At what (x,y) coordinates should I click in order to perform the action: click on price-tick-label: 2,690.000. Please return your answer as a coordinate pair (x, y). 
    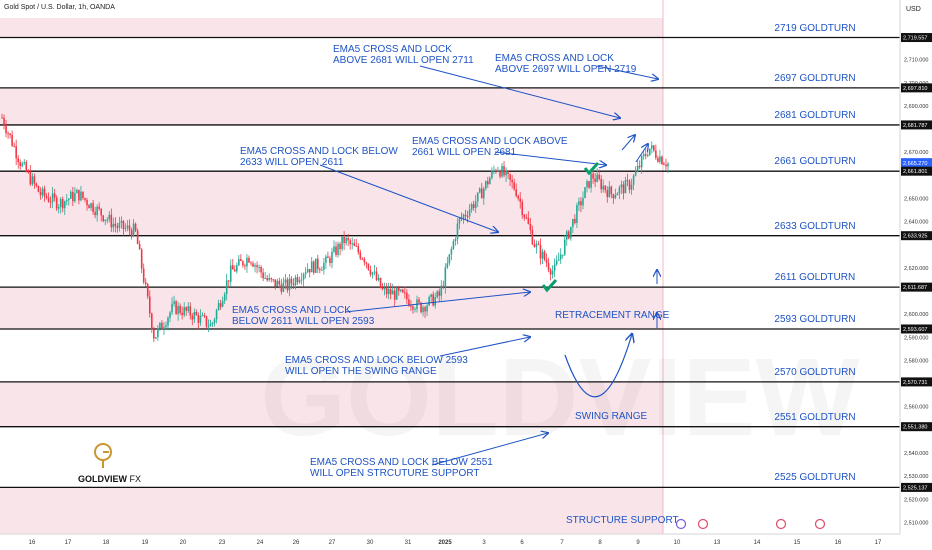
    Looking at the image, I should click on (916, 107).